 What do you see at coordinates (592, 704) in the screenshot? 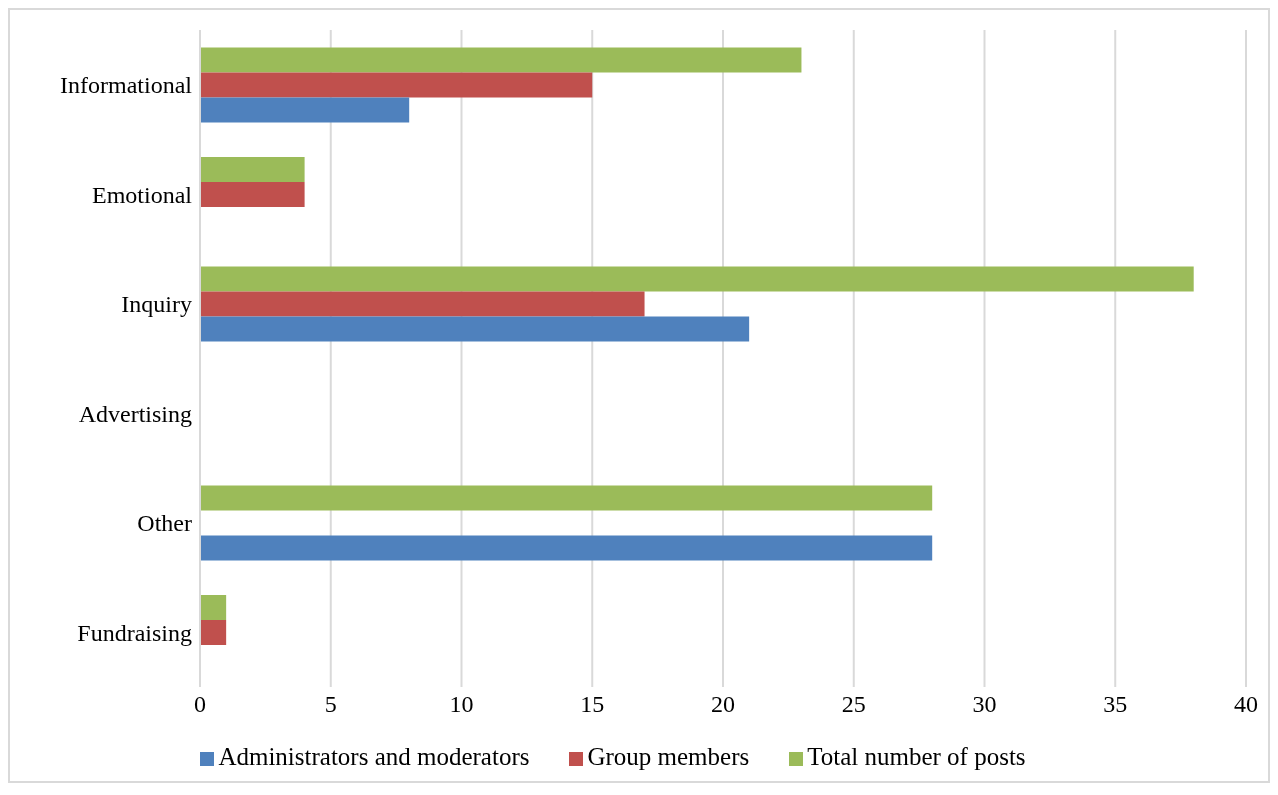
I see `x-tick-label: 15` at bounding box center [592, 704].